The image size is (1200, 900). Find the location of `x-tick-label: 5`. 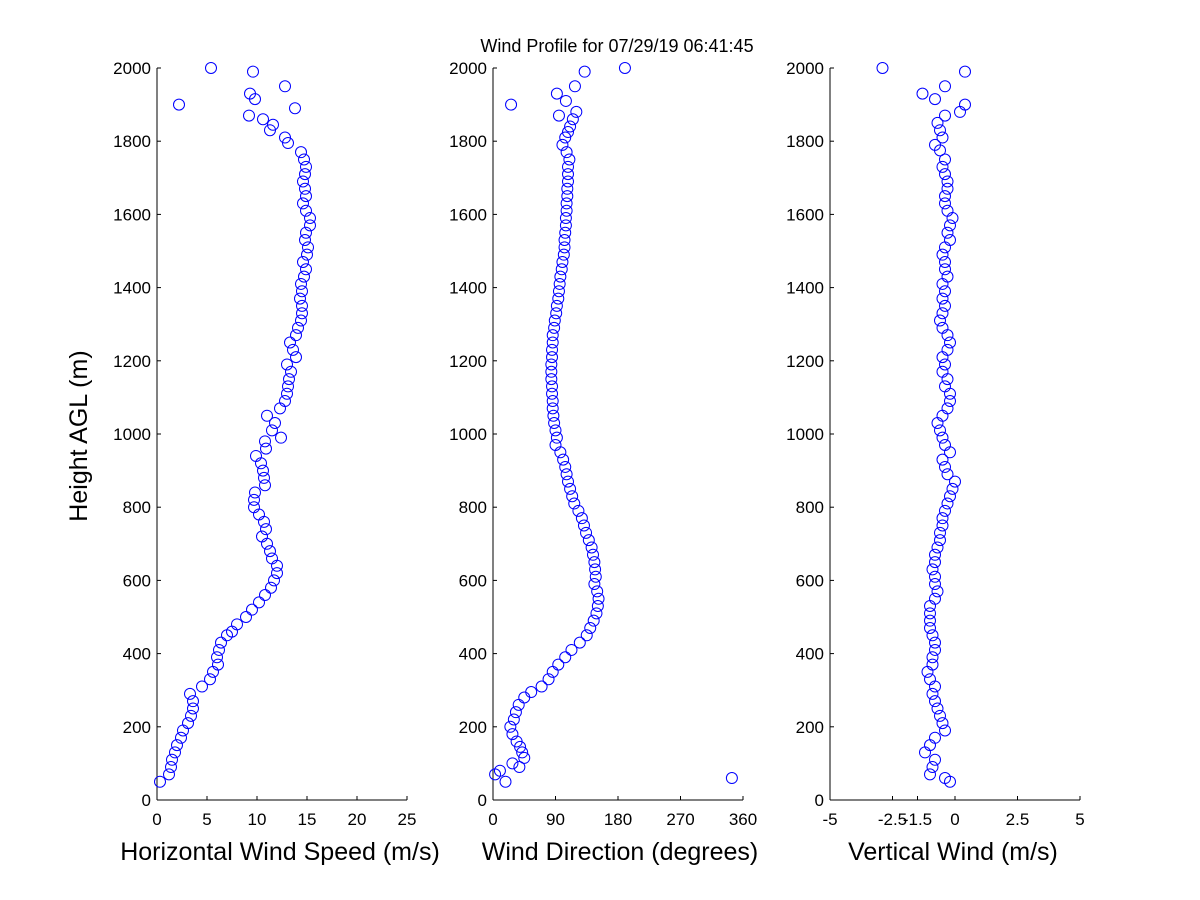

x-tick-label: 5 is located at coordinates (1079, 819).